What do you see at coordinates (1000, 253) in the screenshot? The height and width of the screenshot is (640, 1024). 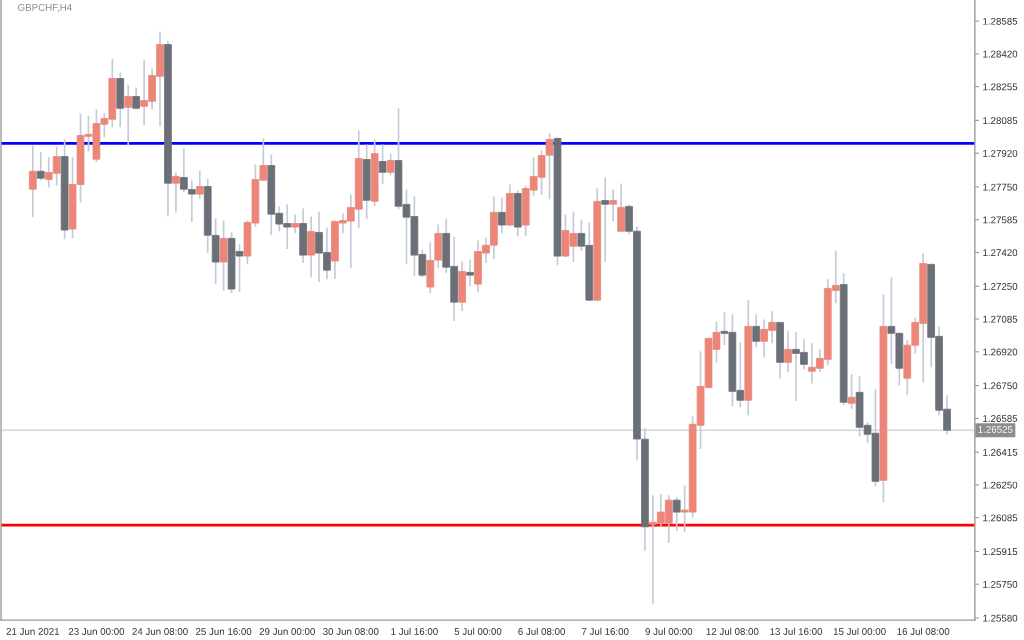 I see `y-tick-label: 1.27420` at bounding box center [1000, 253].